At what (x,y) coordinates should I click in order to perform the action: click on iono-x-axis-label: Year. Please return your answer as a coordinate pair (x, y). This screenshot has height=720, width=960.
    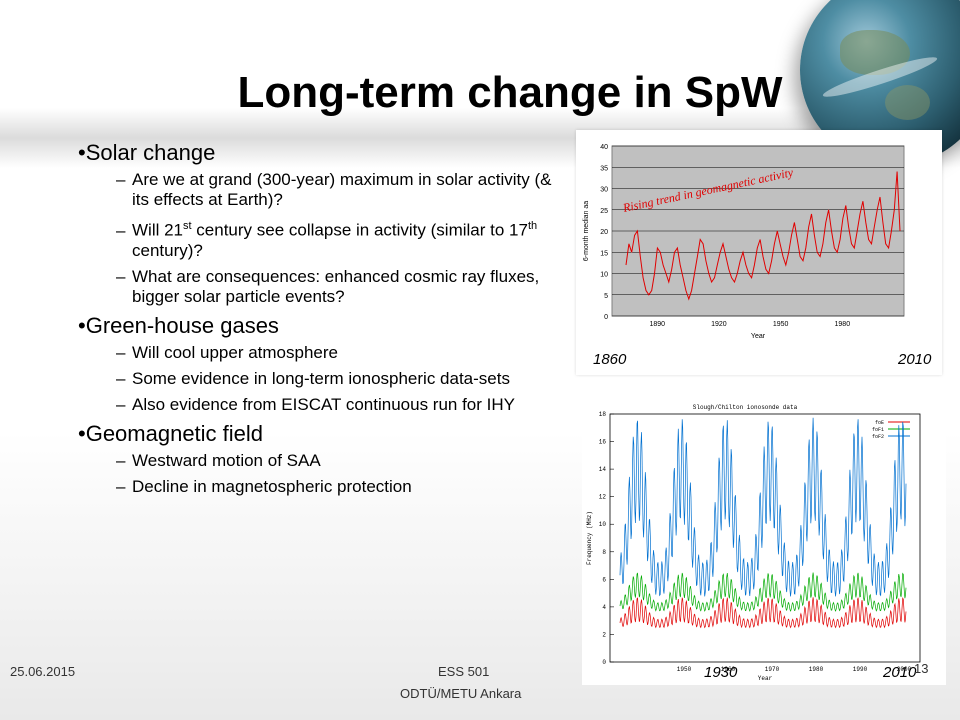
    Looking at the image, I should click on (765, 678).